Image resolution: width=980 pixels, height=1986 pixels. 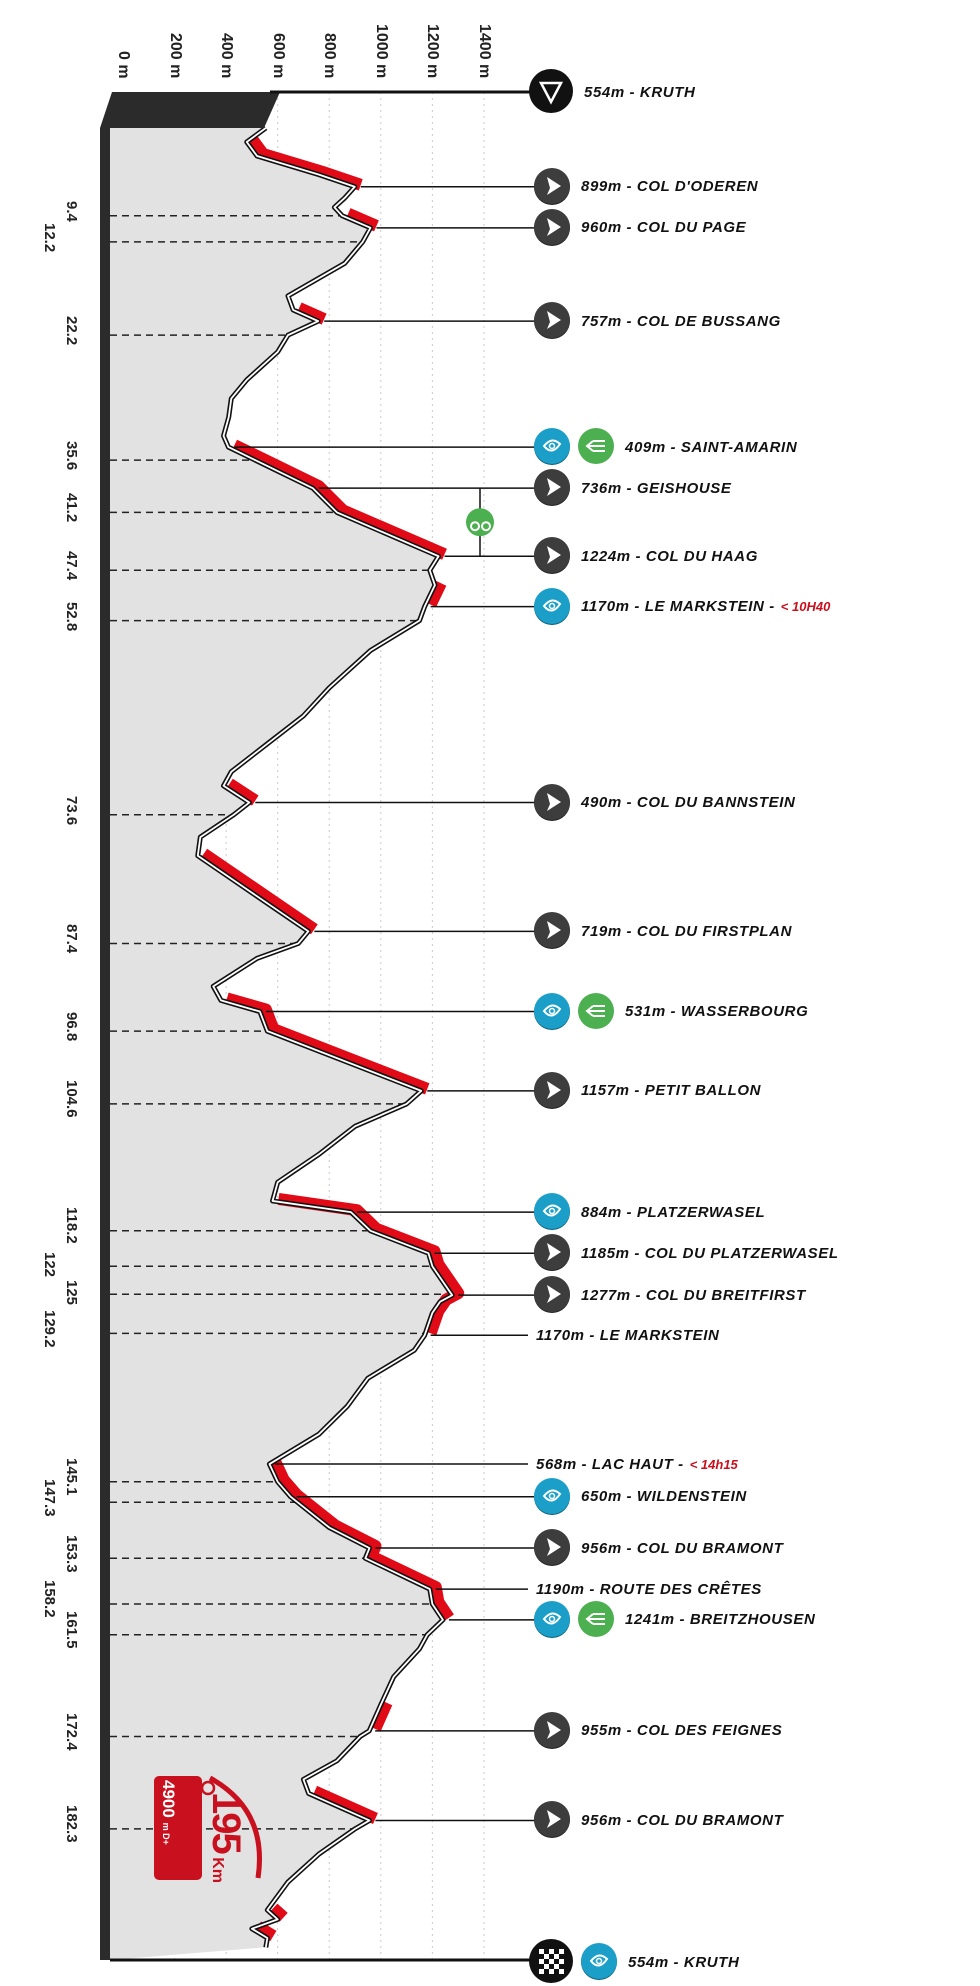 I want to click on waypoint-label: 955m - COL DES FEIGNES, so click(x=682, y=1731).